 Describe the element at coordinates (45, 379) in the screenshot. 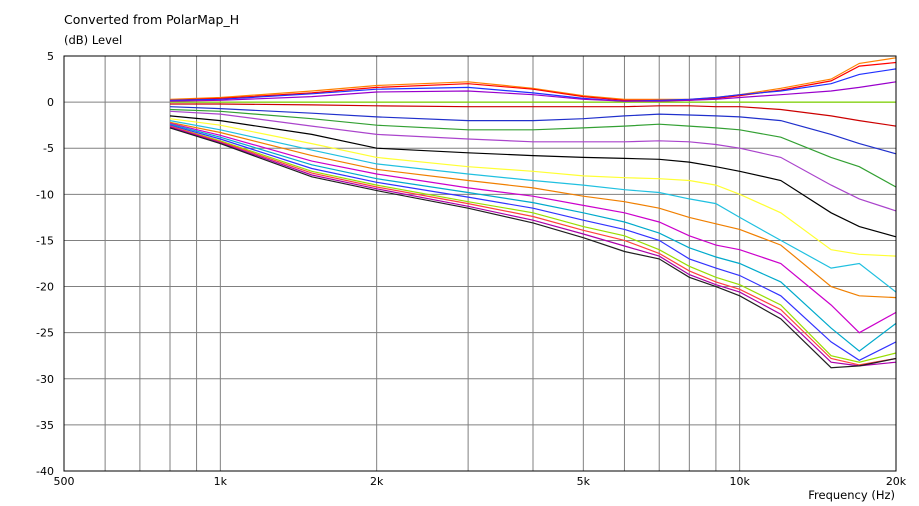

I see `y-tick-label: -30` at that location.